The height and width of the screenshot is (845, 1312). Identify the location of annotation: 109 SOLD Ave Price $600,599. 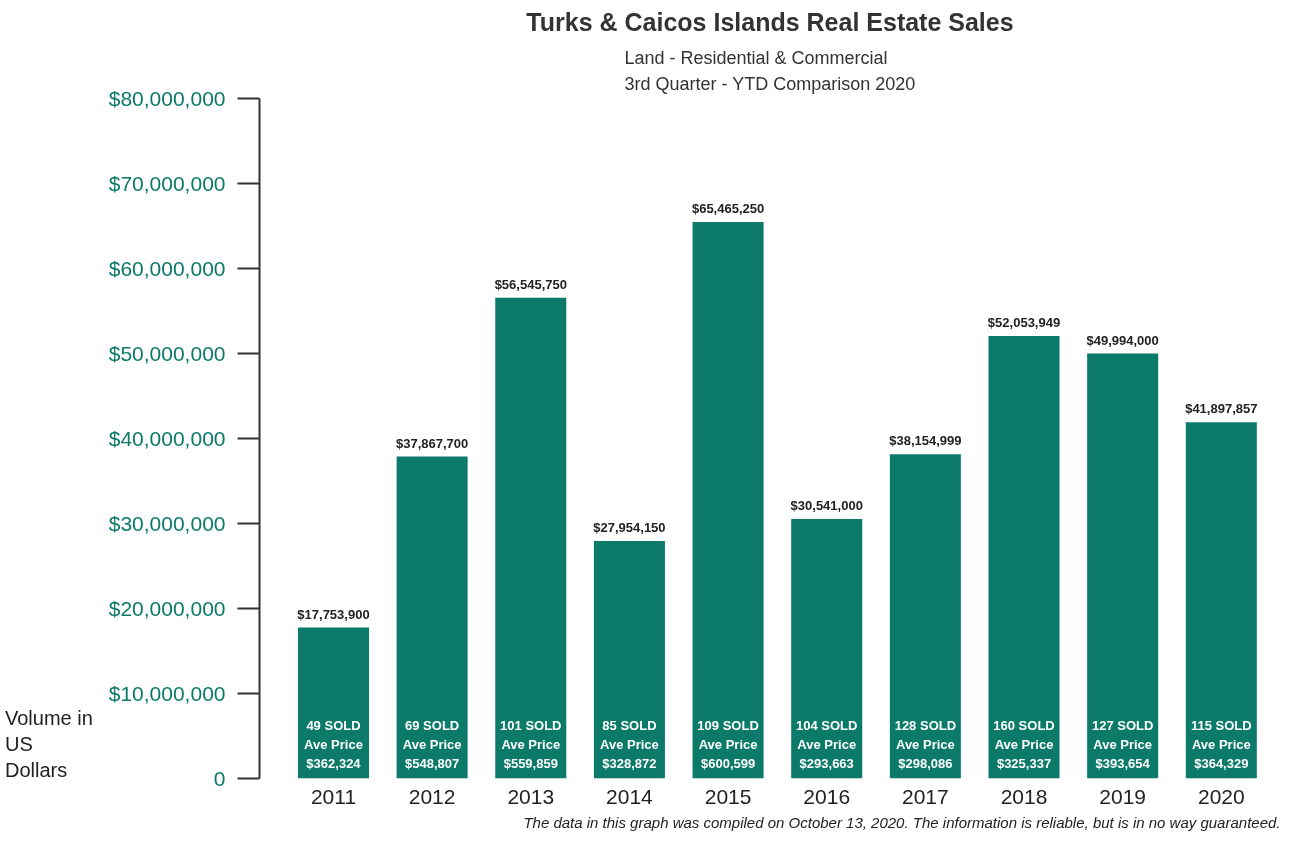
(728, 744).